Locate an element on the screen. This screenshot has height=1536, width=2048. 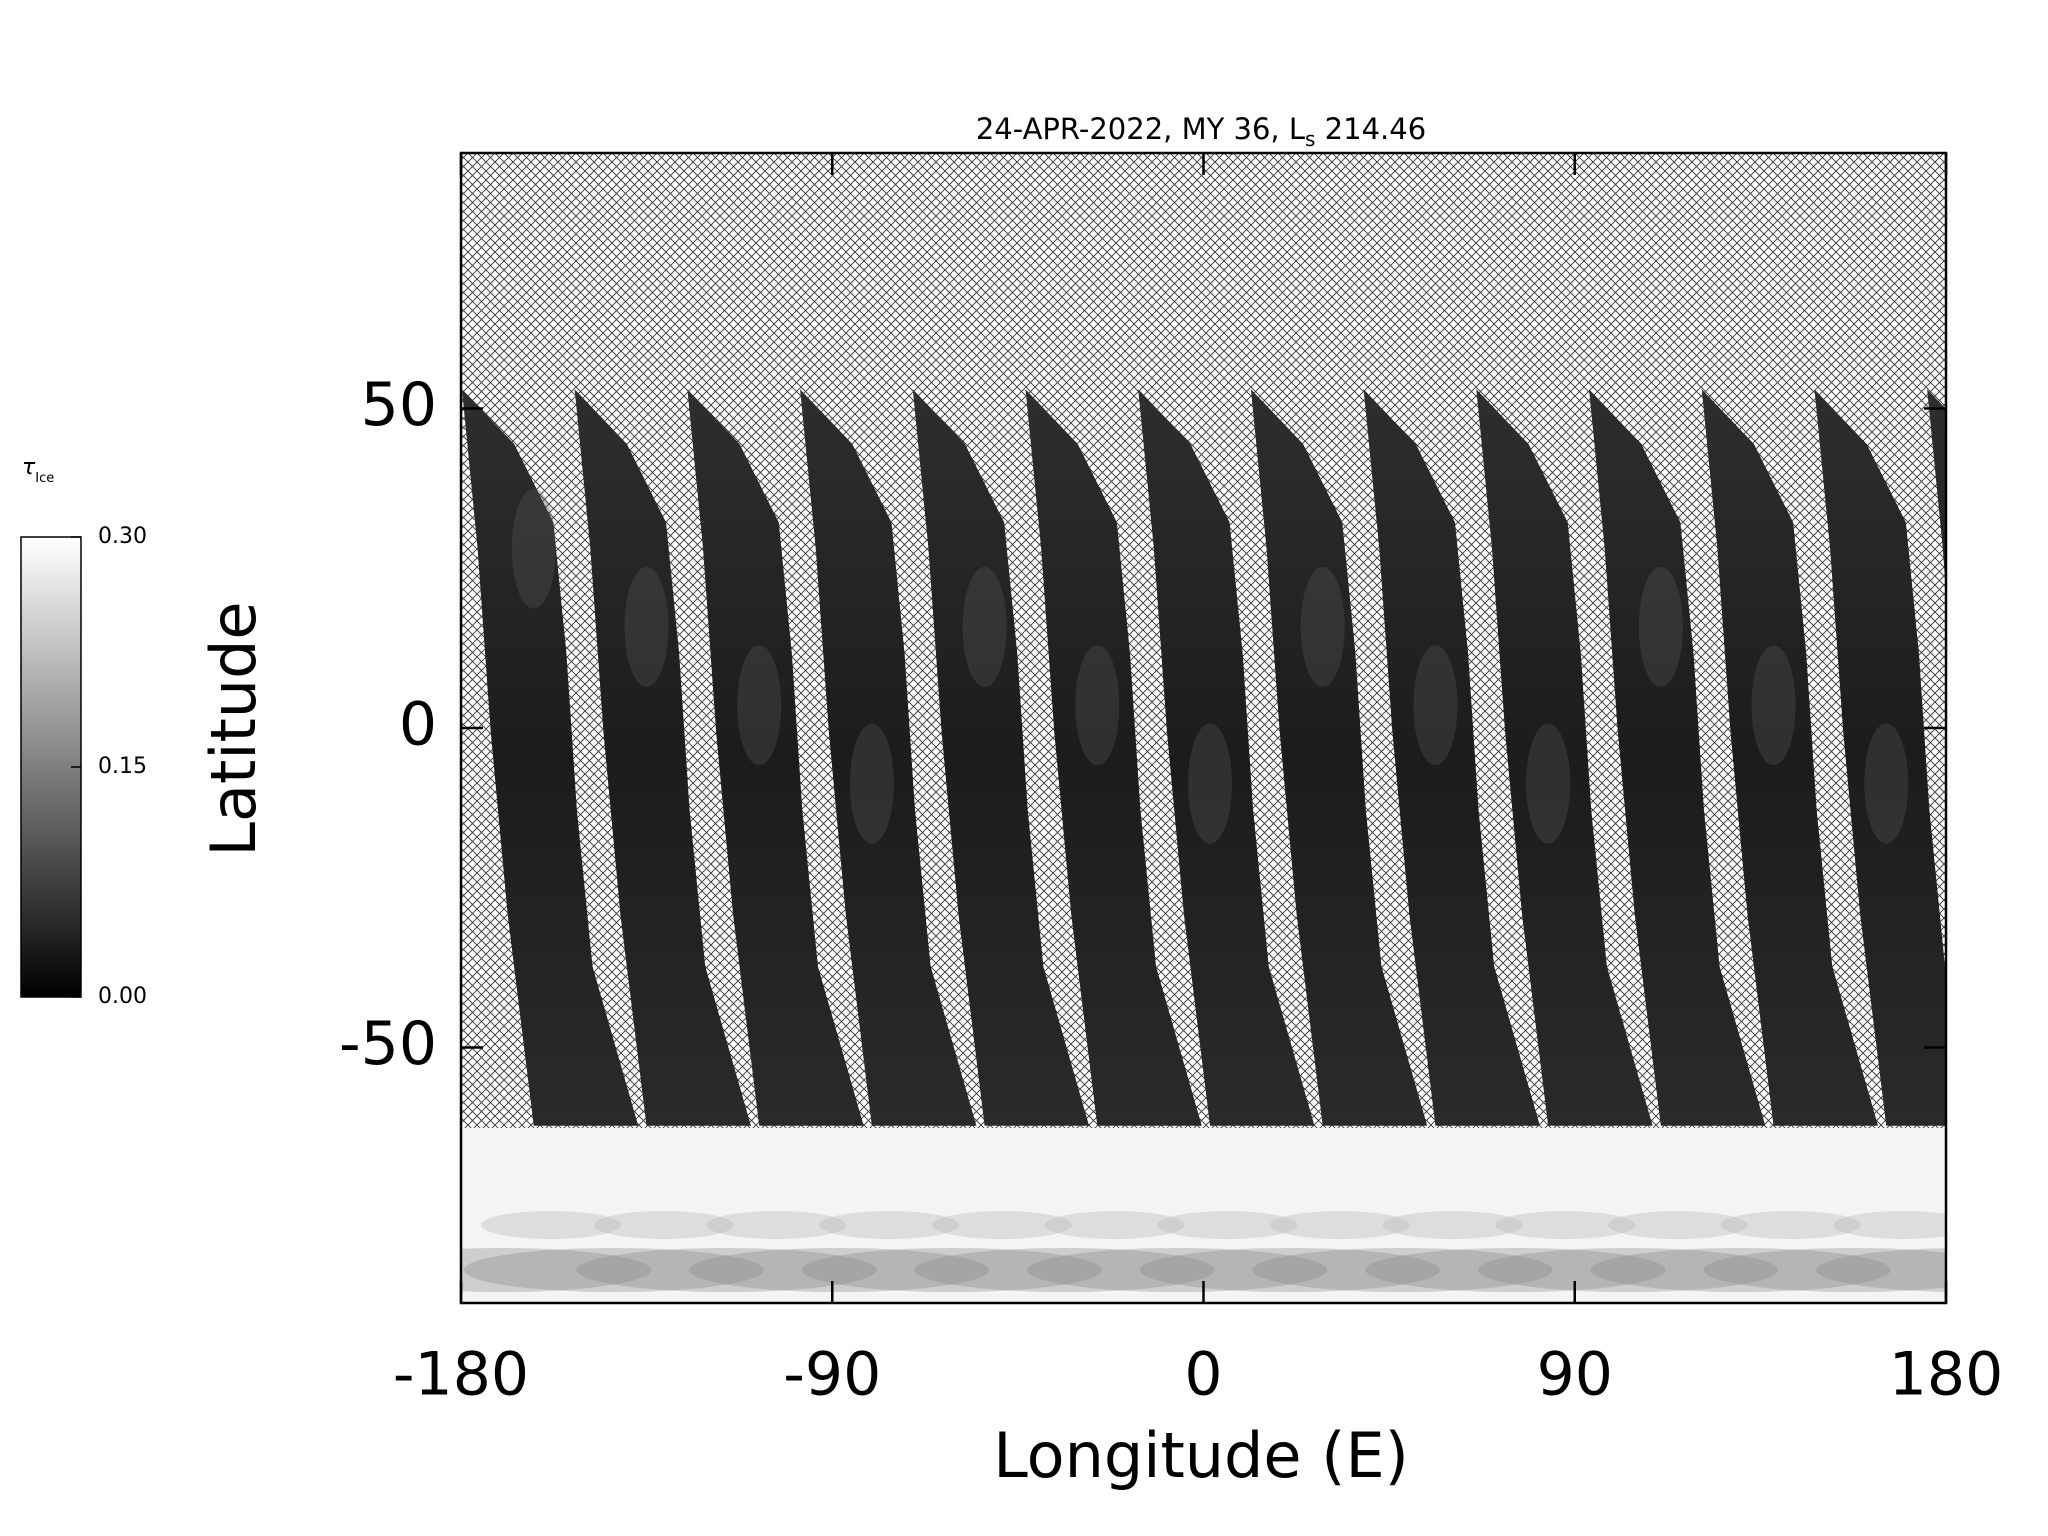
y-axis-label: Latitude is located at coordinates (233, 728).